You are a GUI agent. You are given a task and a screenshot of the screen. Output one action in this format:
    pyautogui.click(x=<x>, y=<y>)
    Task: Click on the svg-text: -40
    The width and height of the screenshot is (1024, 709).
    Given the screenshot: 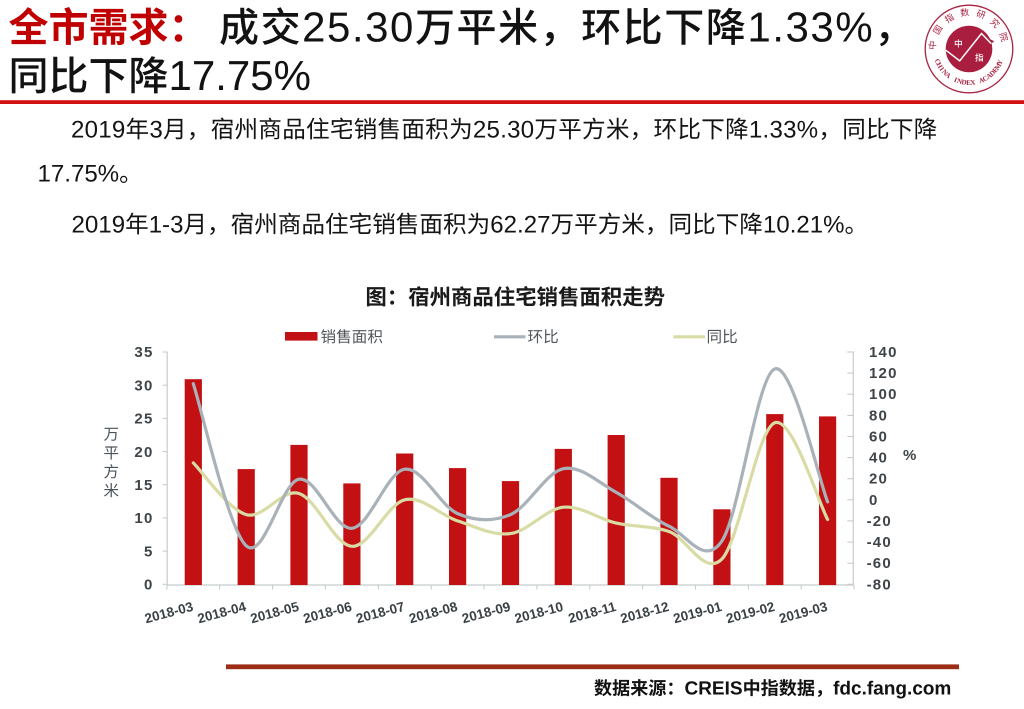 What is the action you would take?
    pyautogui.click(x=879, y=542)
    